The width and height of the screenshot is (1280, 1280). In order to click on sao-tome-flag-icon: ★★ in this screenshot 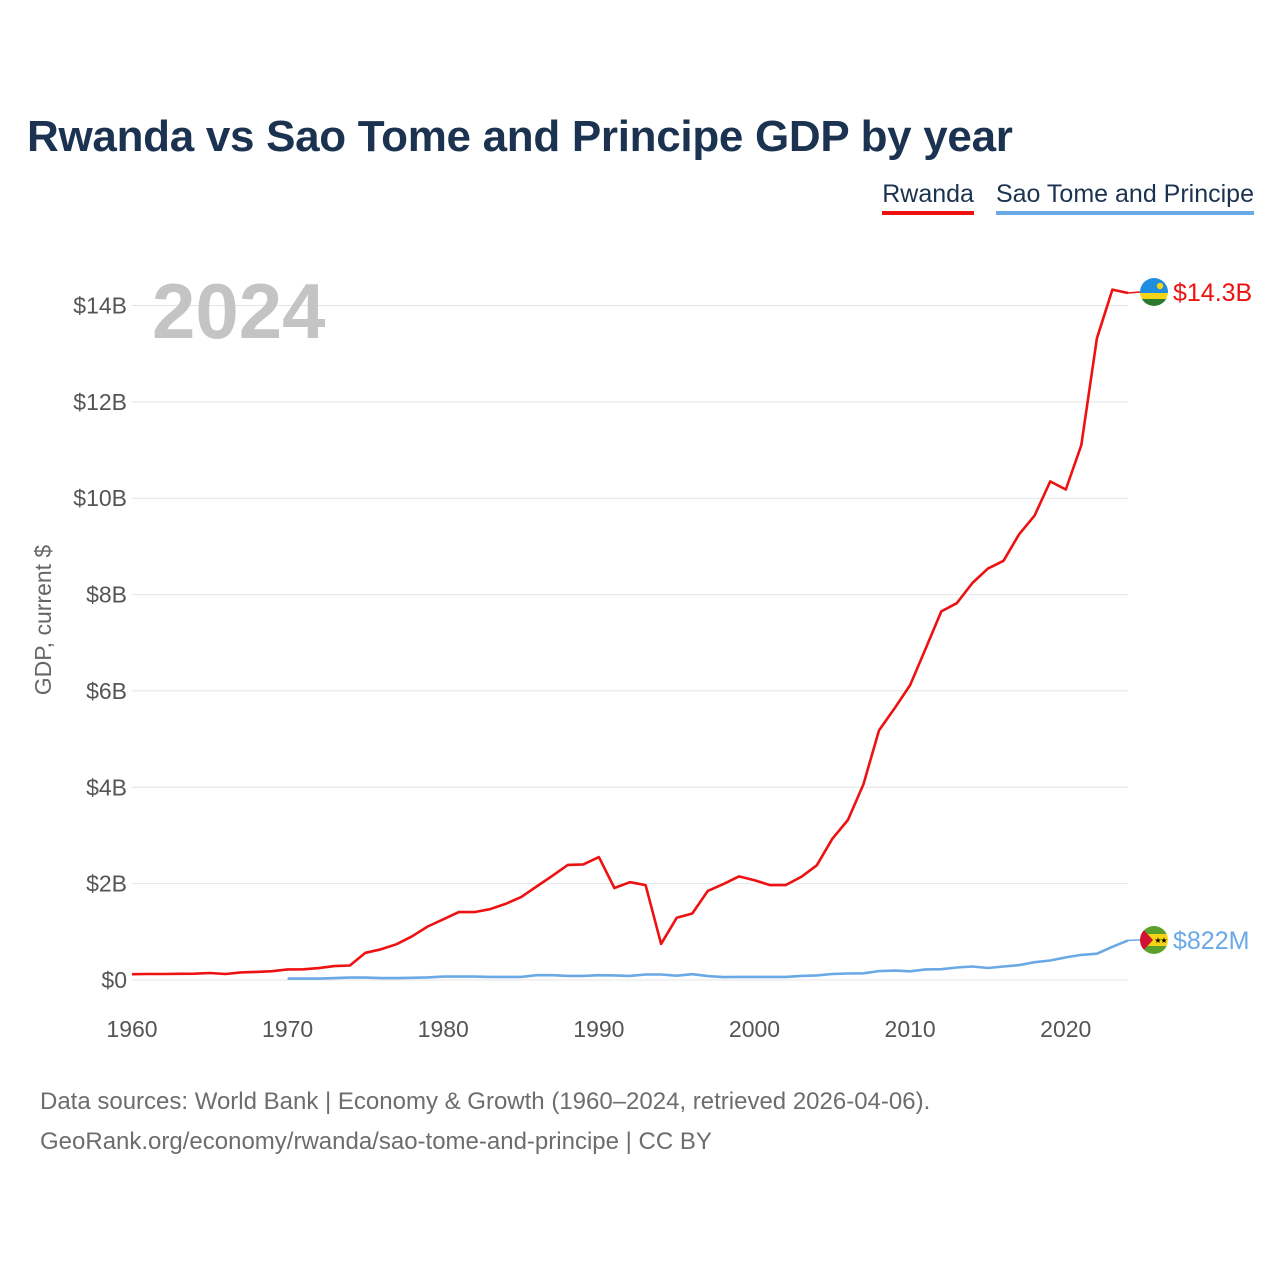, I will do `click(1154, 940)`.